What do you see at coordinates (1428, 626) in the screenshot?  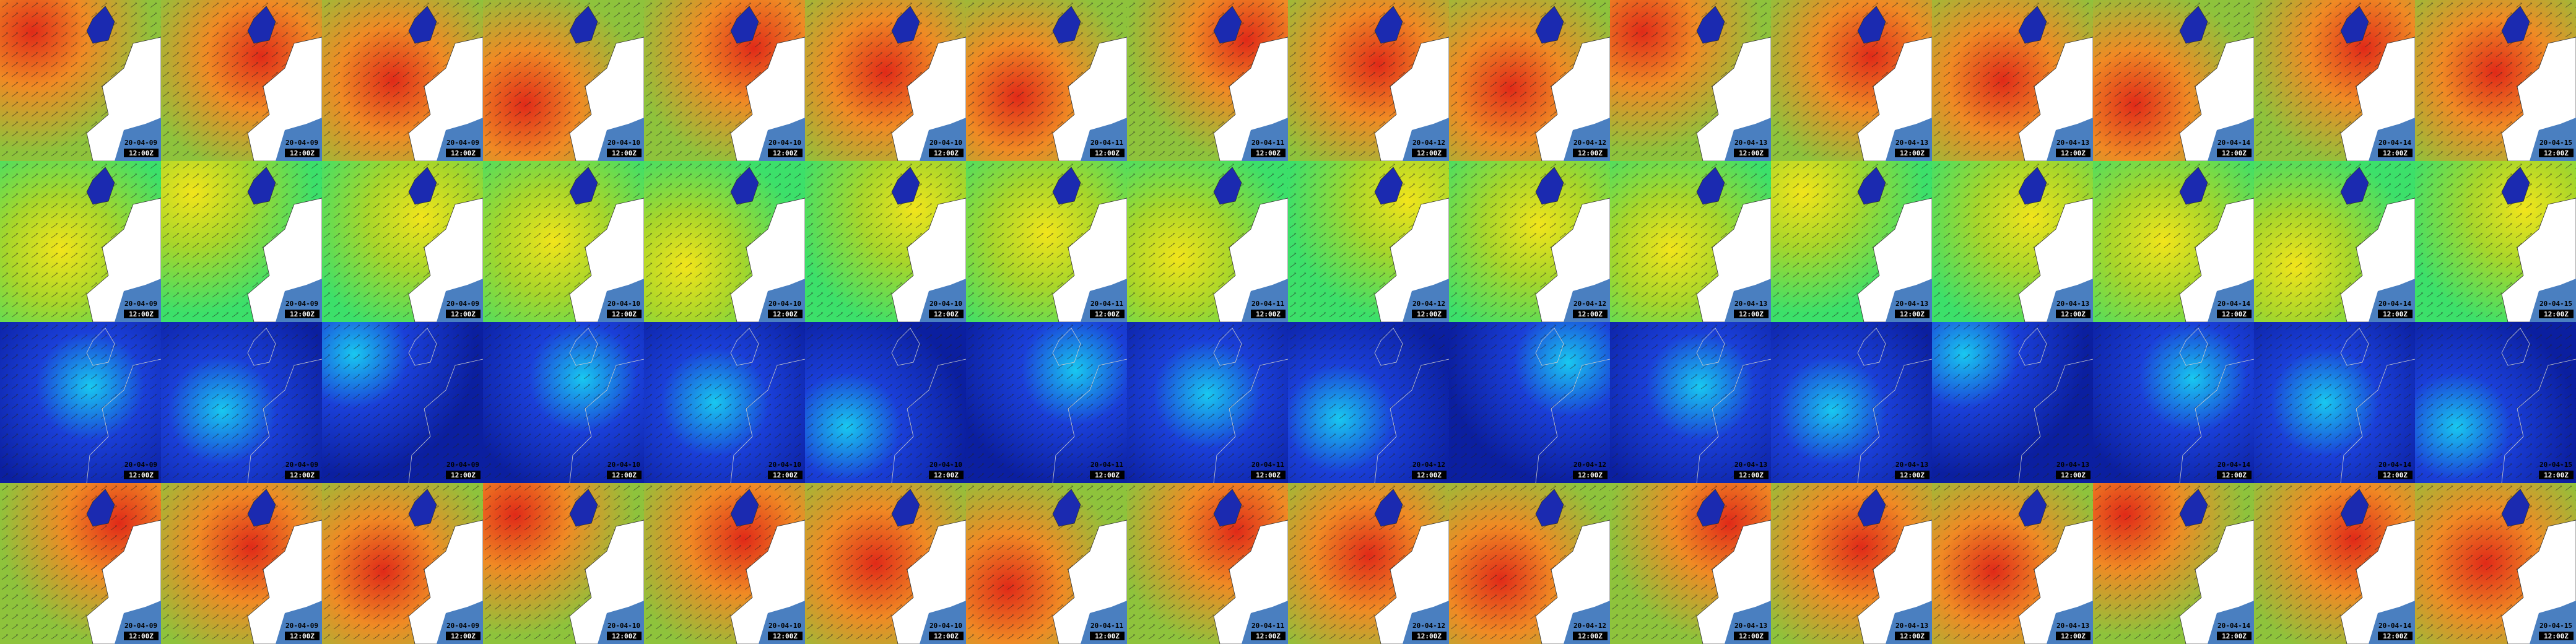 I see `date-label: 20-04-12` at bounding box center [1428, 626].